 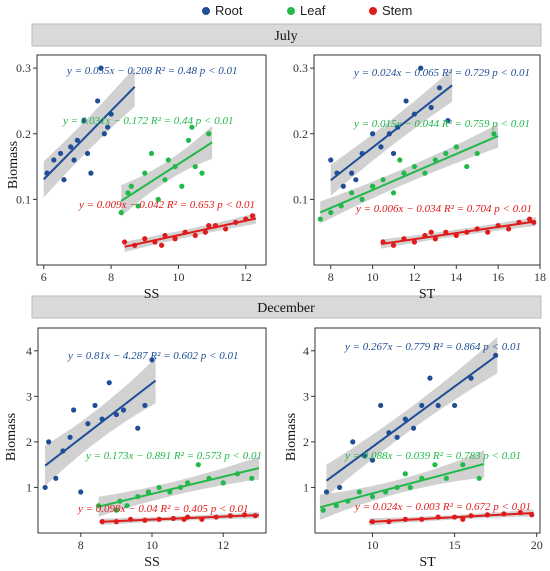 I want to click on strip-july-bg, so click(x=286, y=35).